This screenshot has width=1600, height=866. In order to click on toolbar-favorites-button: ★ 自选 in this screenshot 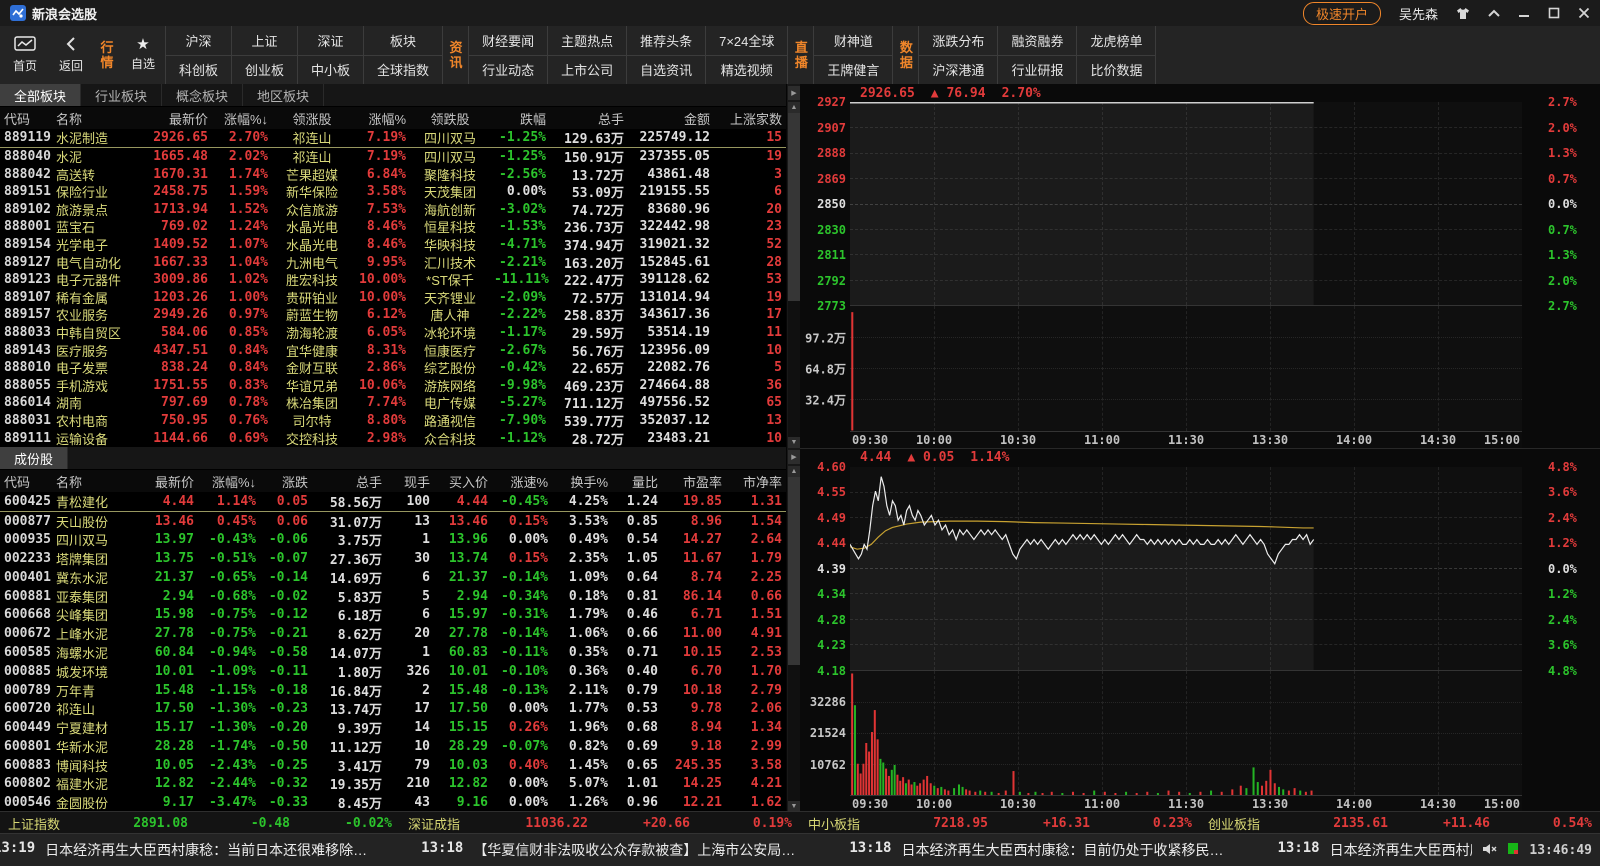, I will do `click(143, 55)`.